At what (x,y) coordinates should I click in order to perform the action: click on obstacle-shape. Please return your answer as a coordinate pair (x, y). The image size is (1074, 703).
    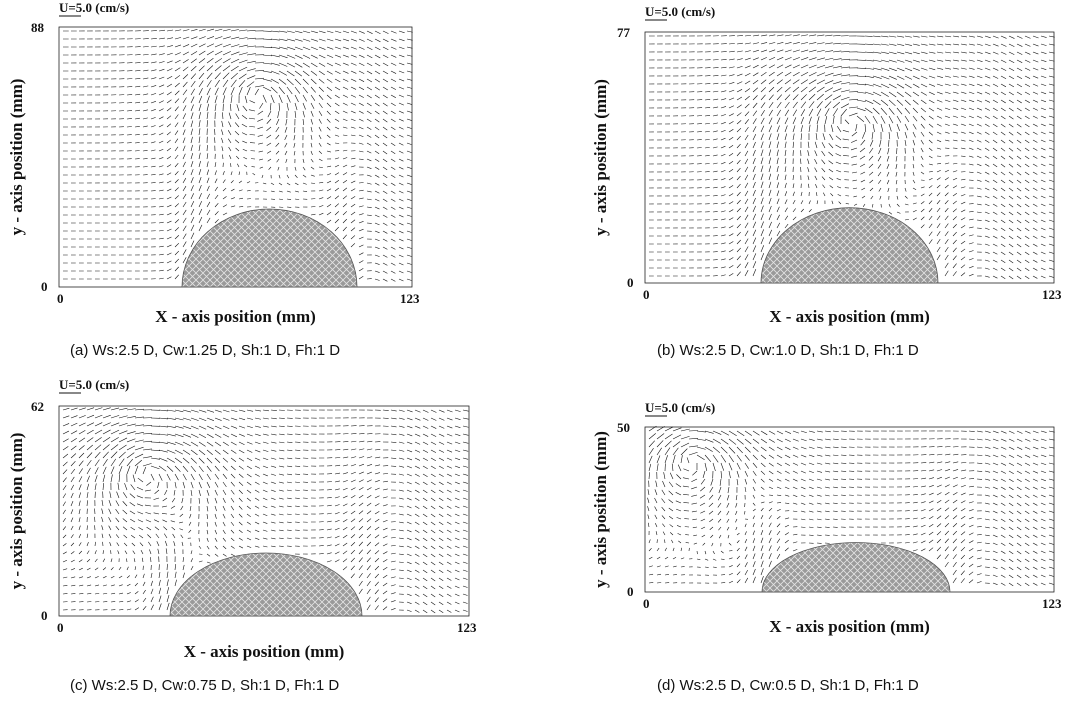
    Looking at the image, I should click on (856, 567).